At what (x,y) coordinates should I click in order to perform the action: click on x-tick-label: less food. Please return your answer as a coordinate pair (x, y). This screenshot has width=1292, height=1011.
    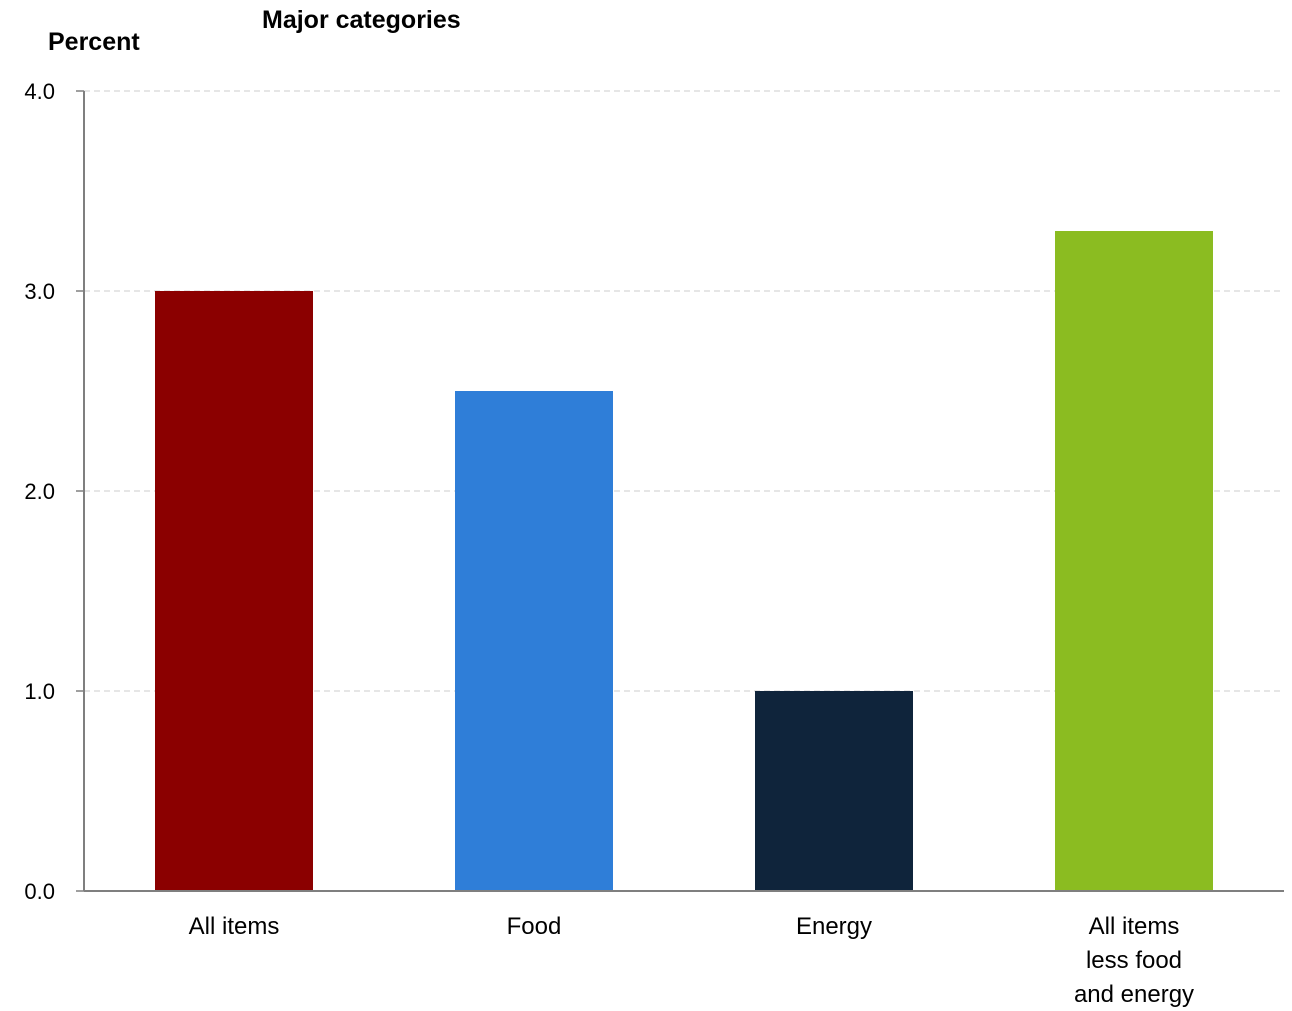
    Looking at the image, I should click on (1134, 960).